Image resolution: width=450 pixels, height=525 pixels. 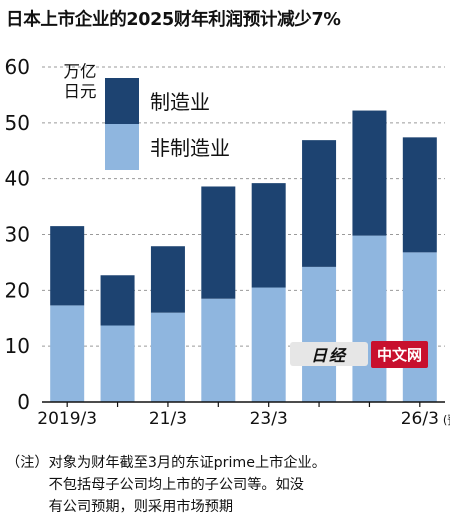 I want to click on nikkei-logo: 日经, so click(x=329, y=354).